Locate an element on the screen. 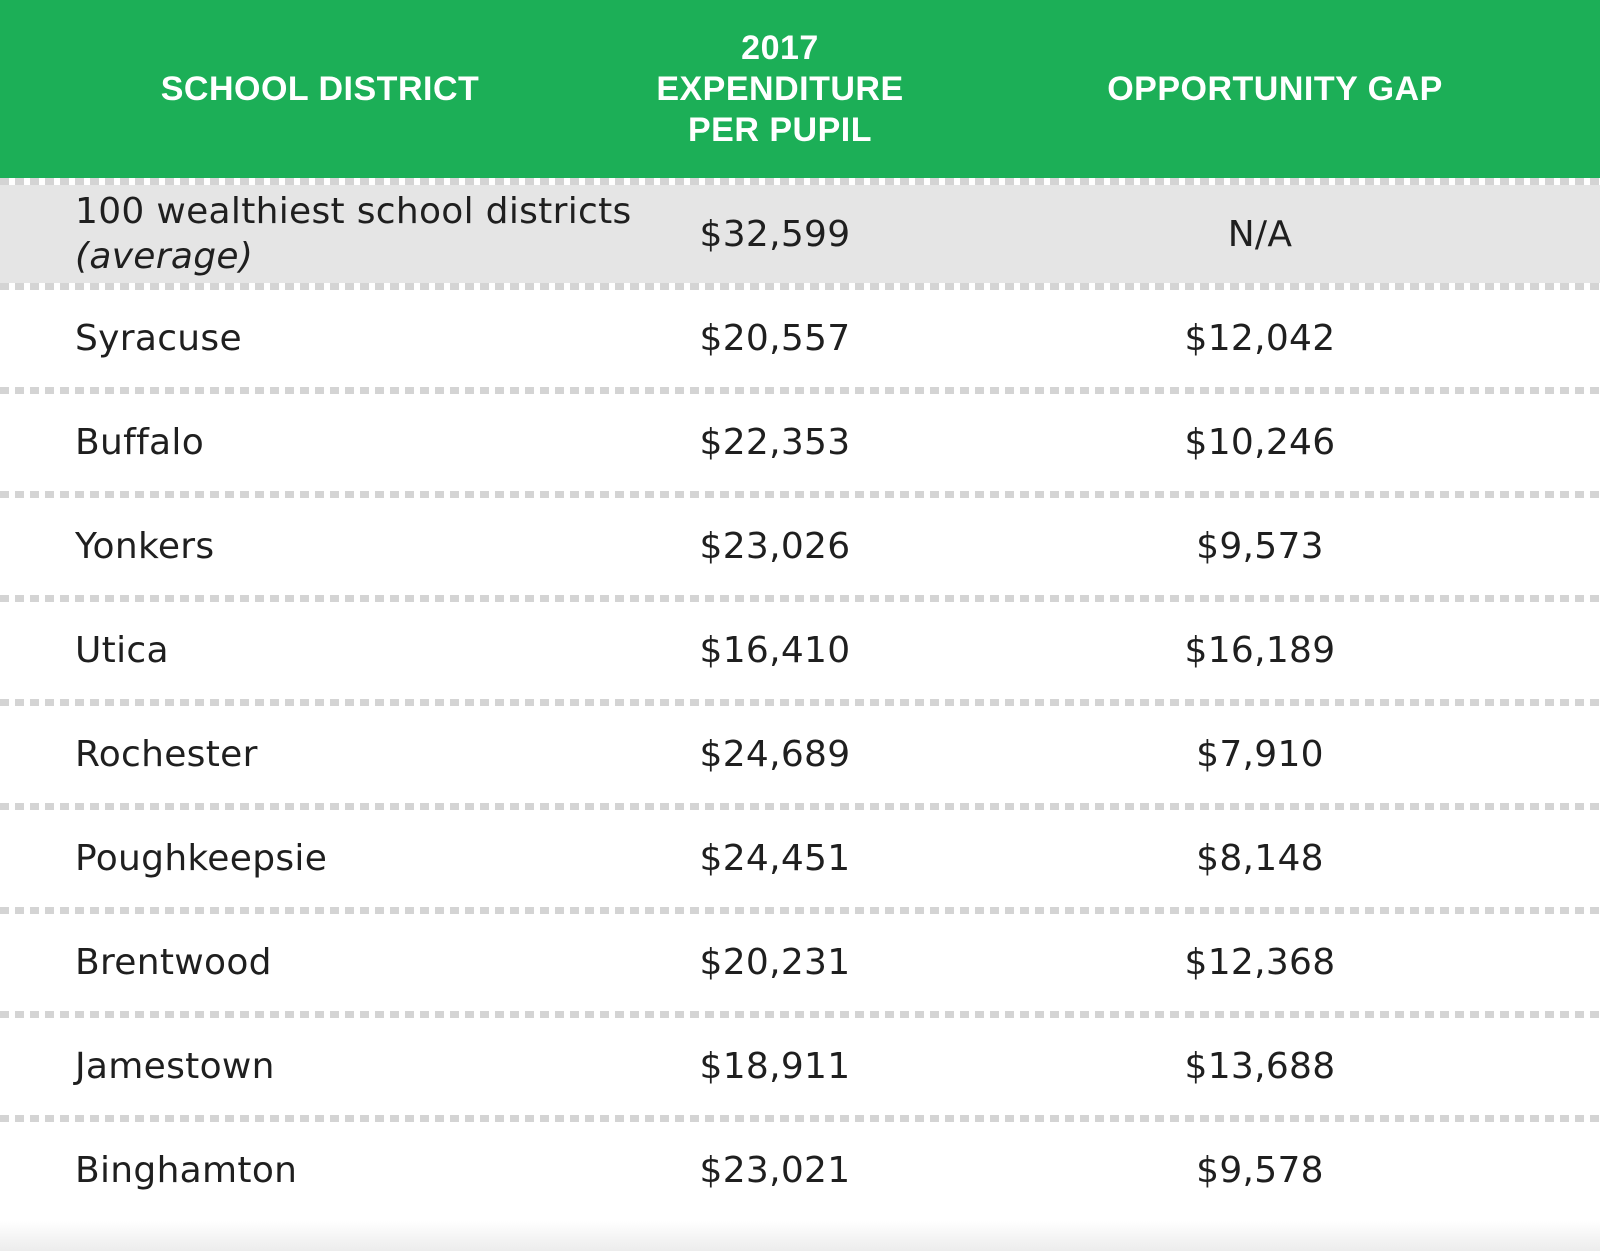  table-row: Binghamton $23,021 $9,578 is located at coordinates (800, 1170).